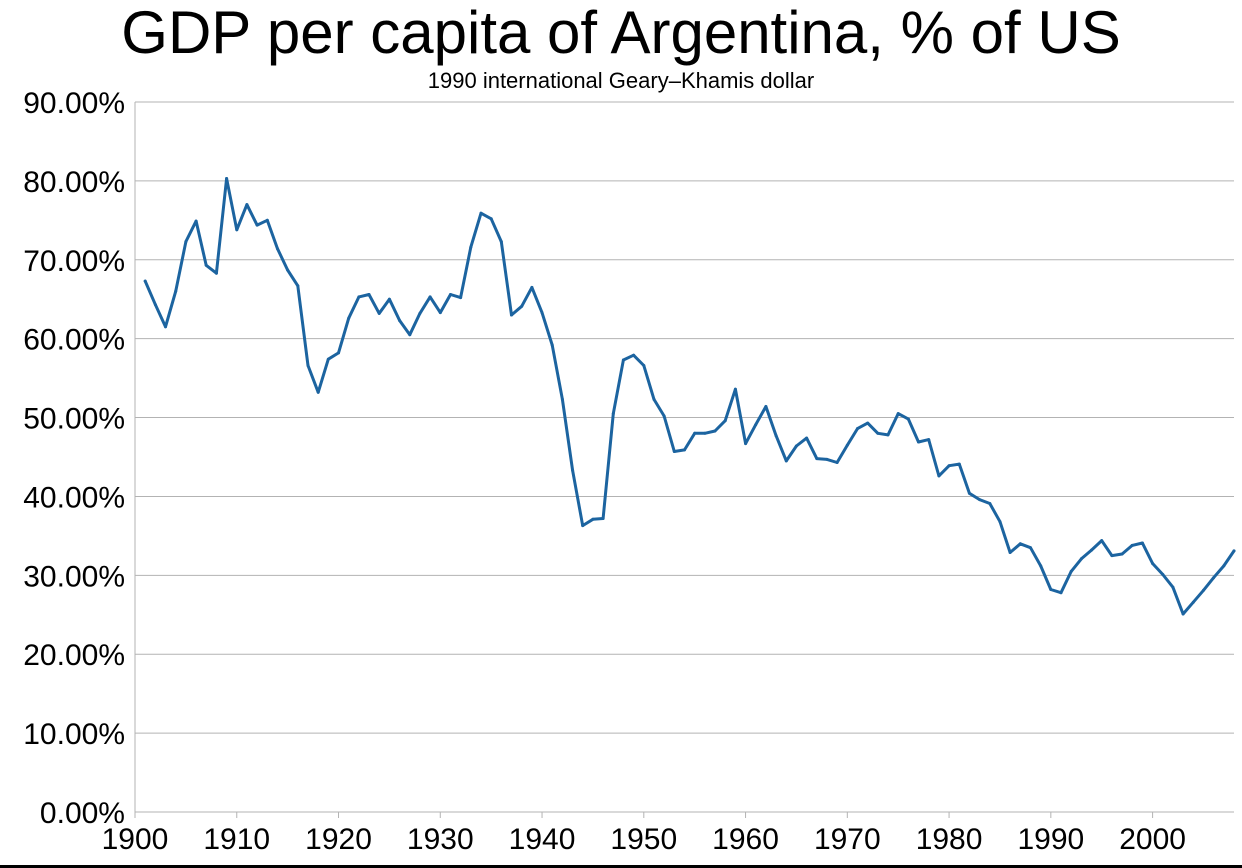 The width and height of the screenshot is (1242, 868). What do you see at coordinates (135, 839) in the screenshot?
I see `x-tick-label: 1900` at bounding box center [135, 839].